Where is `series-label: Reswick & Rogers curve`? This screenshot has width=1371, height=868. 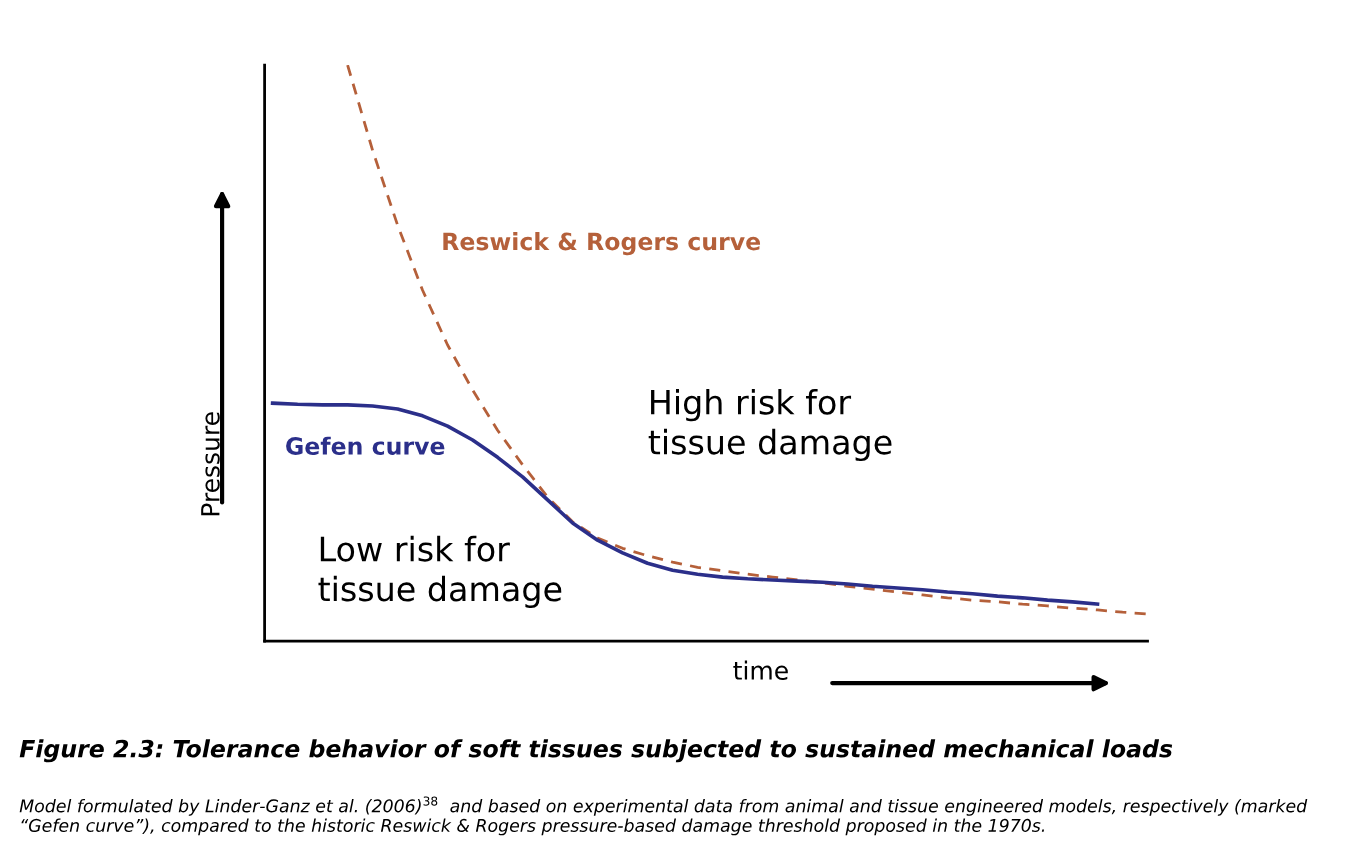 series-label: Reswick & Rogers curve is located at coordinates (602, 244).